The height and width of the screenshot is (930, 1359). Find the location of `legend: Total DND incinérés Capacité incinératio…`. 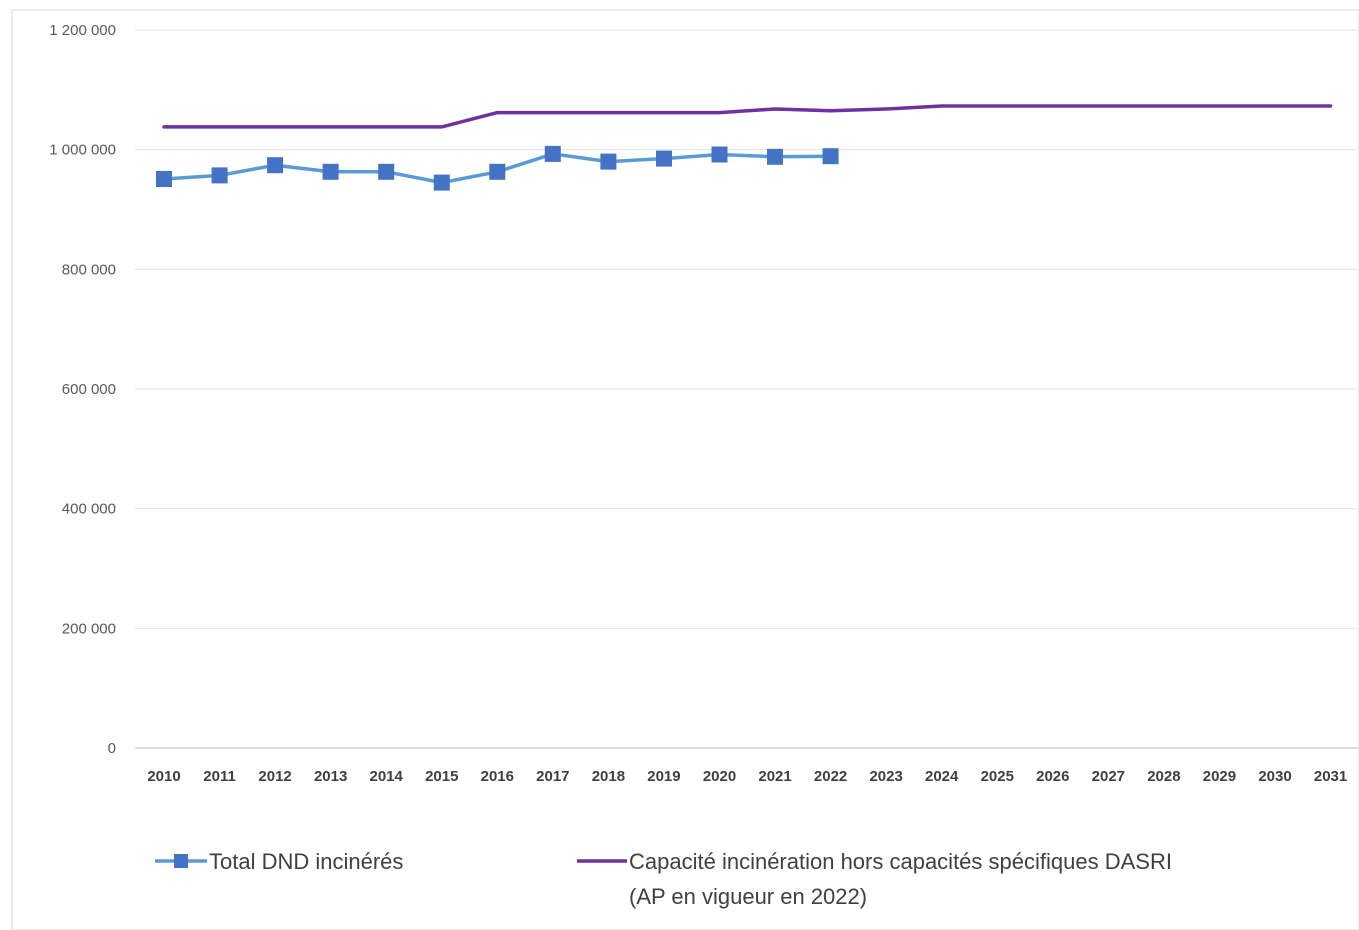

legend: Total DND incinérés Capacité incinératio… is located at coordinates (663, 879).